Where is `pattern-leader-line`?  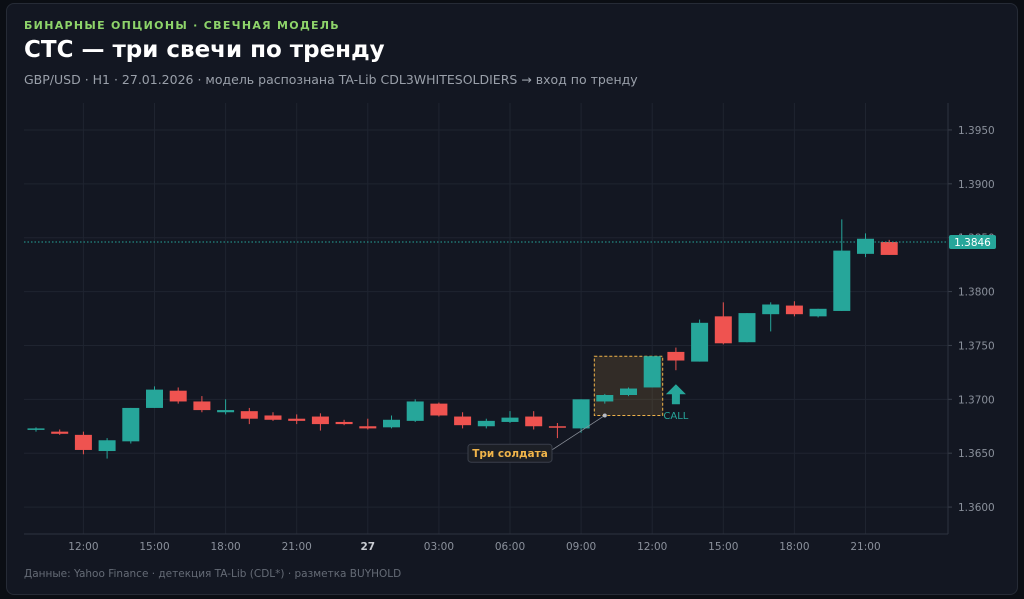 pattern-leader-line is located at coordinates (577, 433).